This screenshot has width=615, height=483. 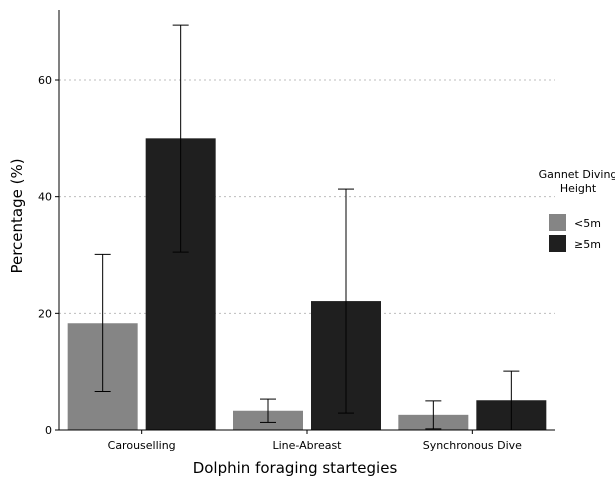 What do you see at coordinates (308, 445) in the screenshot?
I see `x-tick-label: Line-Abreast` at bounding box center [308, 445].